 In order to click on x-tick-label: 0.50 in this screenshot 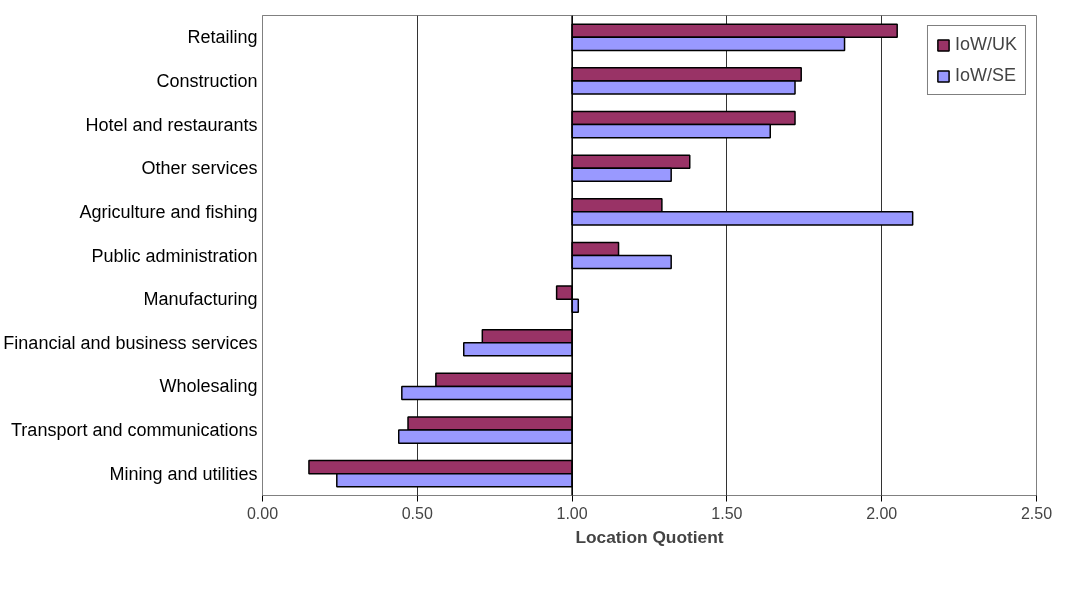, I will do `click(417, 513)`.